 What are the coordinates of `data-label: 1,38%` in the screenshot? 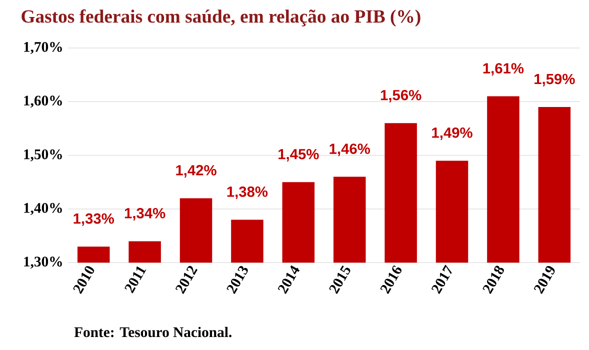 It's located at (247, 193).